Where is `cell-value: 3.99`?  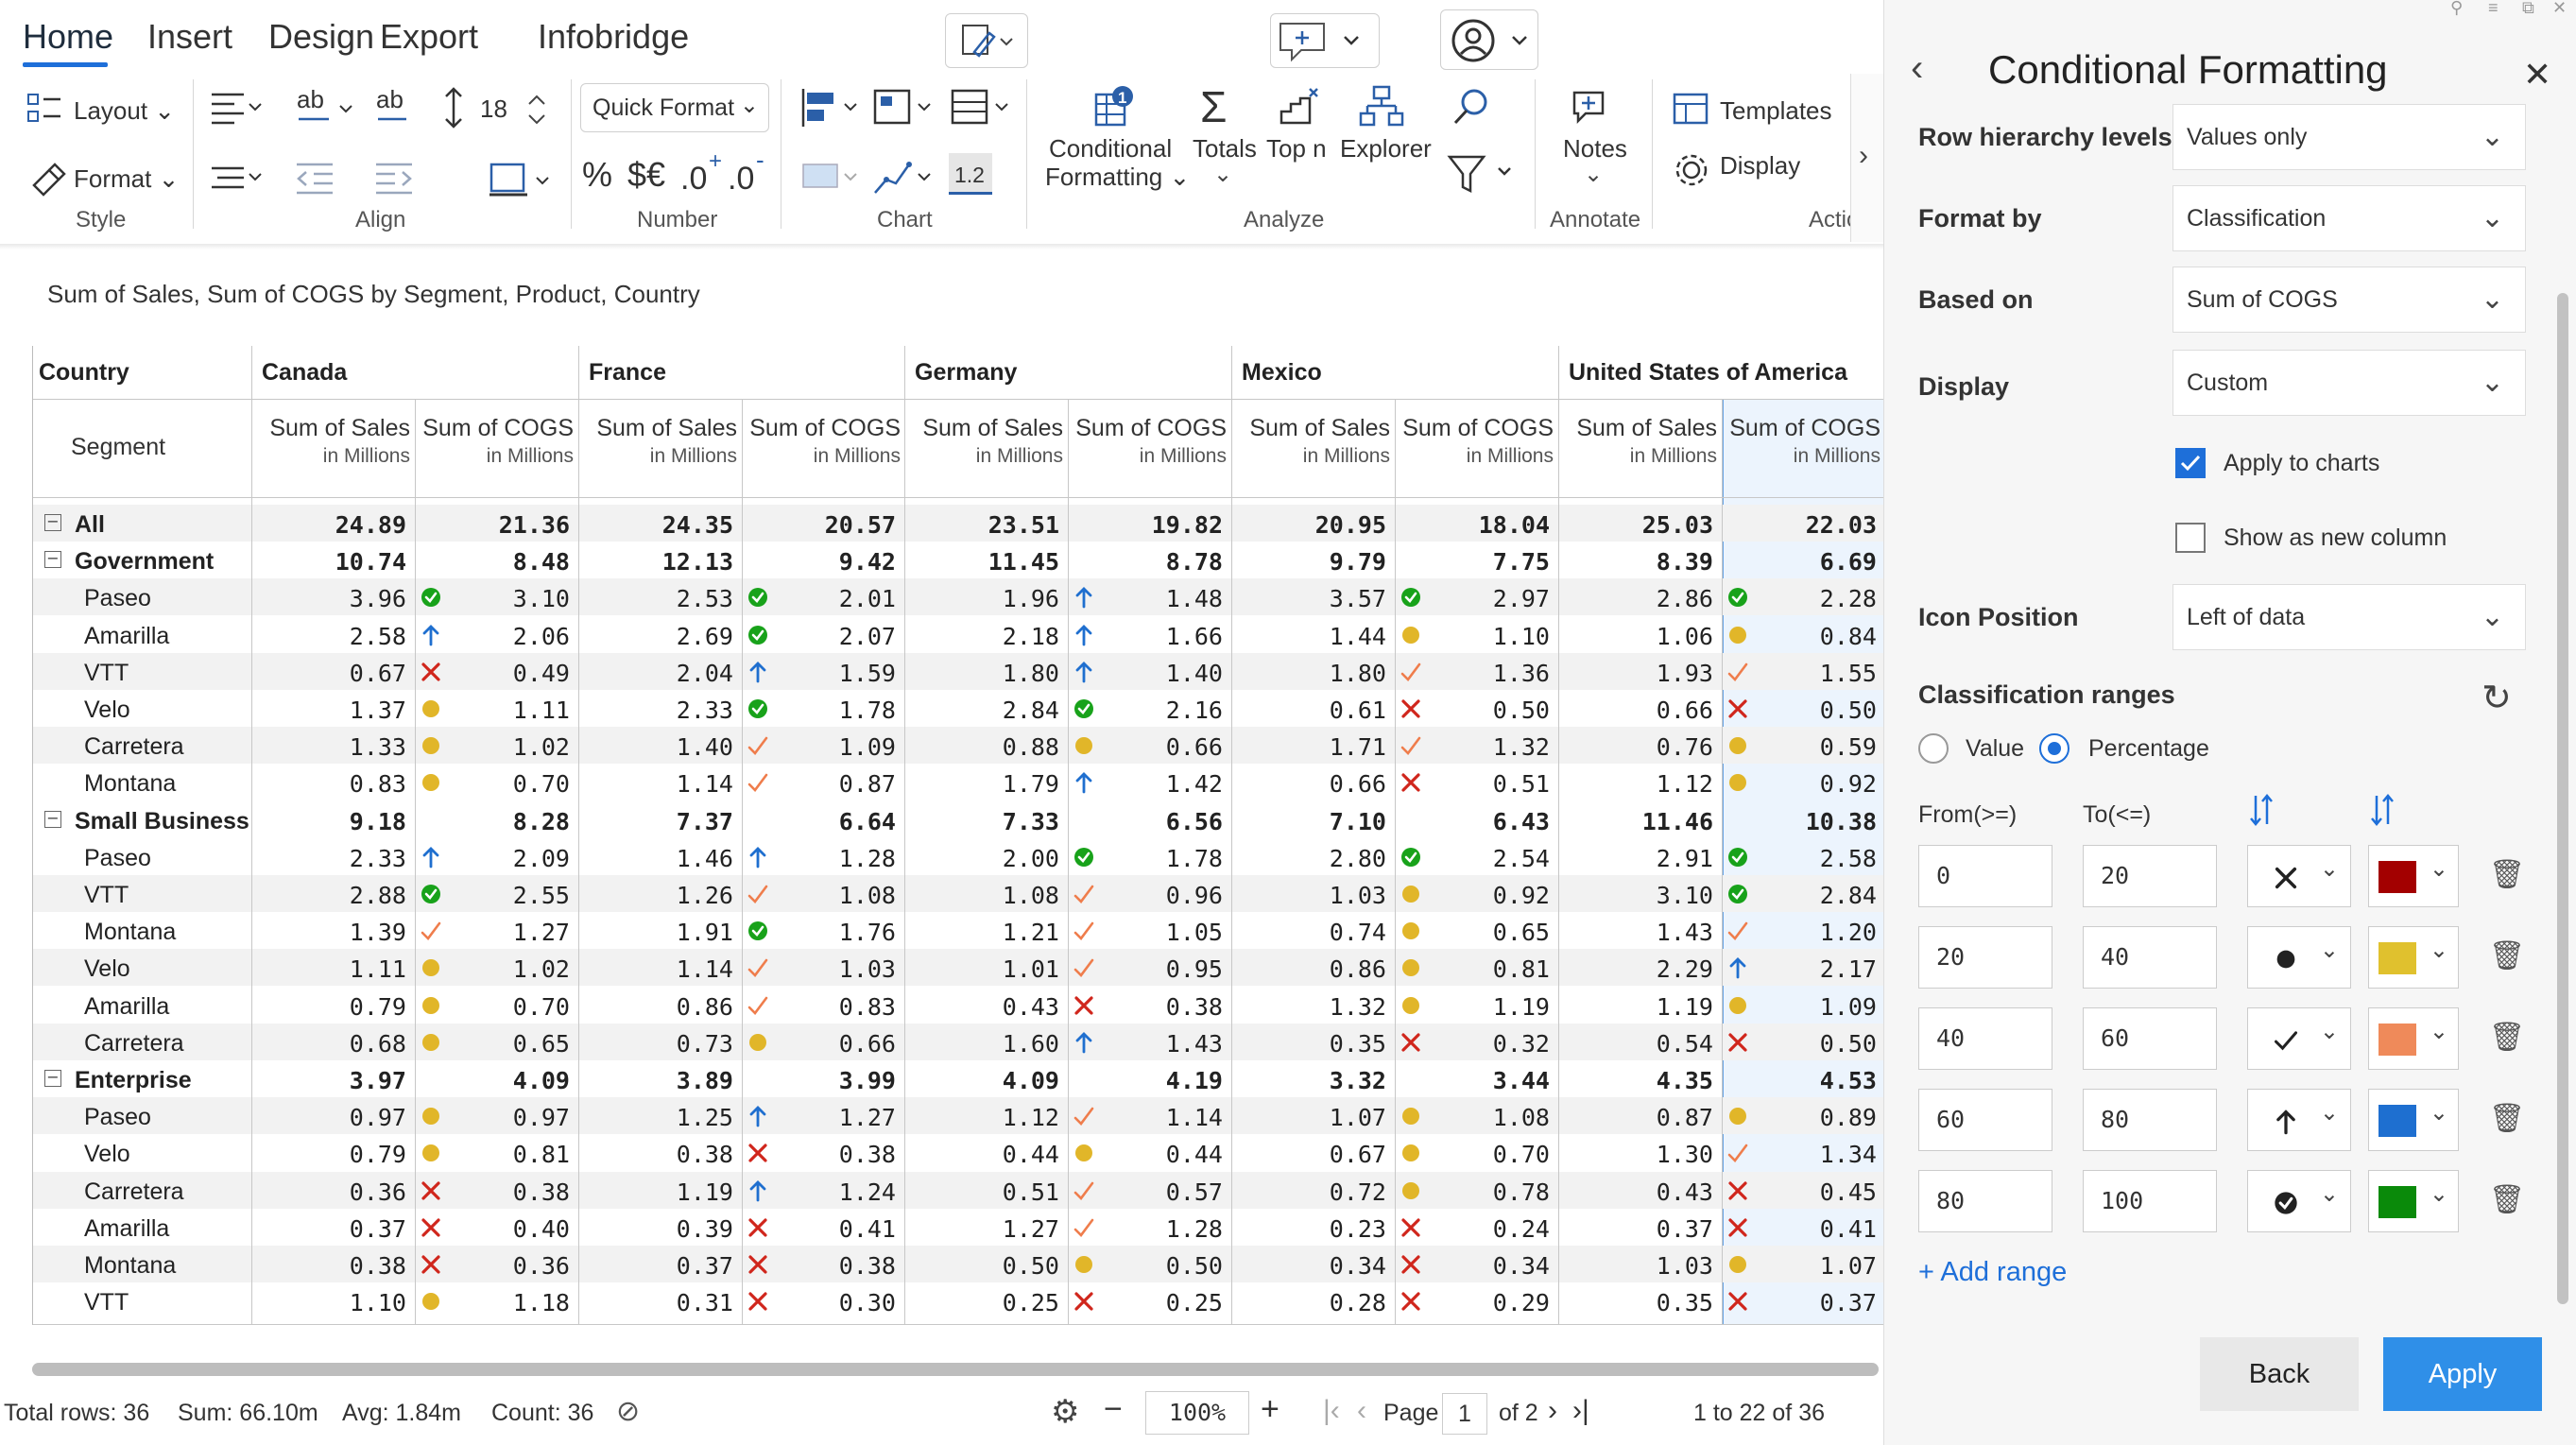 cell-value: 3.99 is located at coordinates (867, 1080).